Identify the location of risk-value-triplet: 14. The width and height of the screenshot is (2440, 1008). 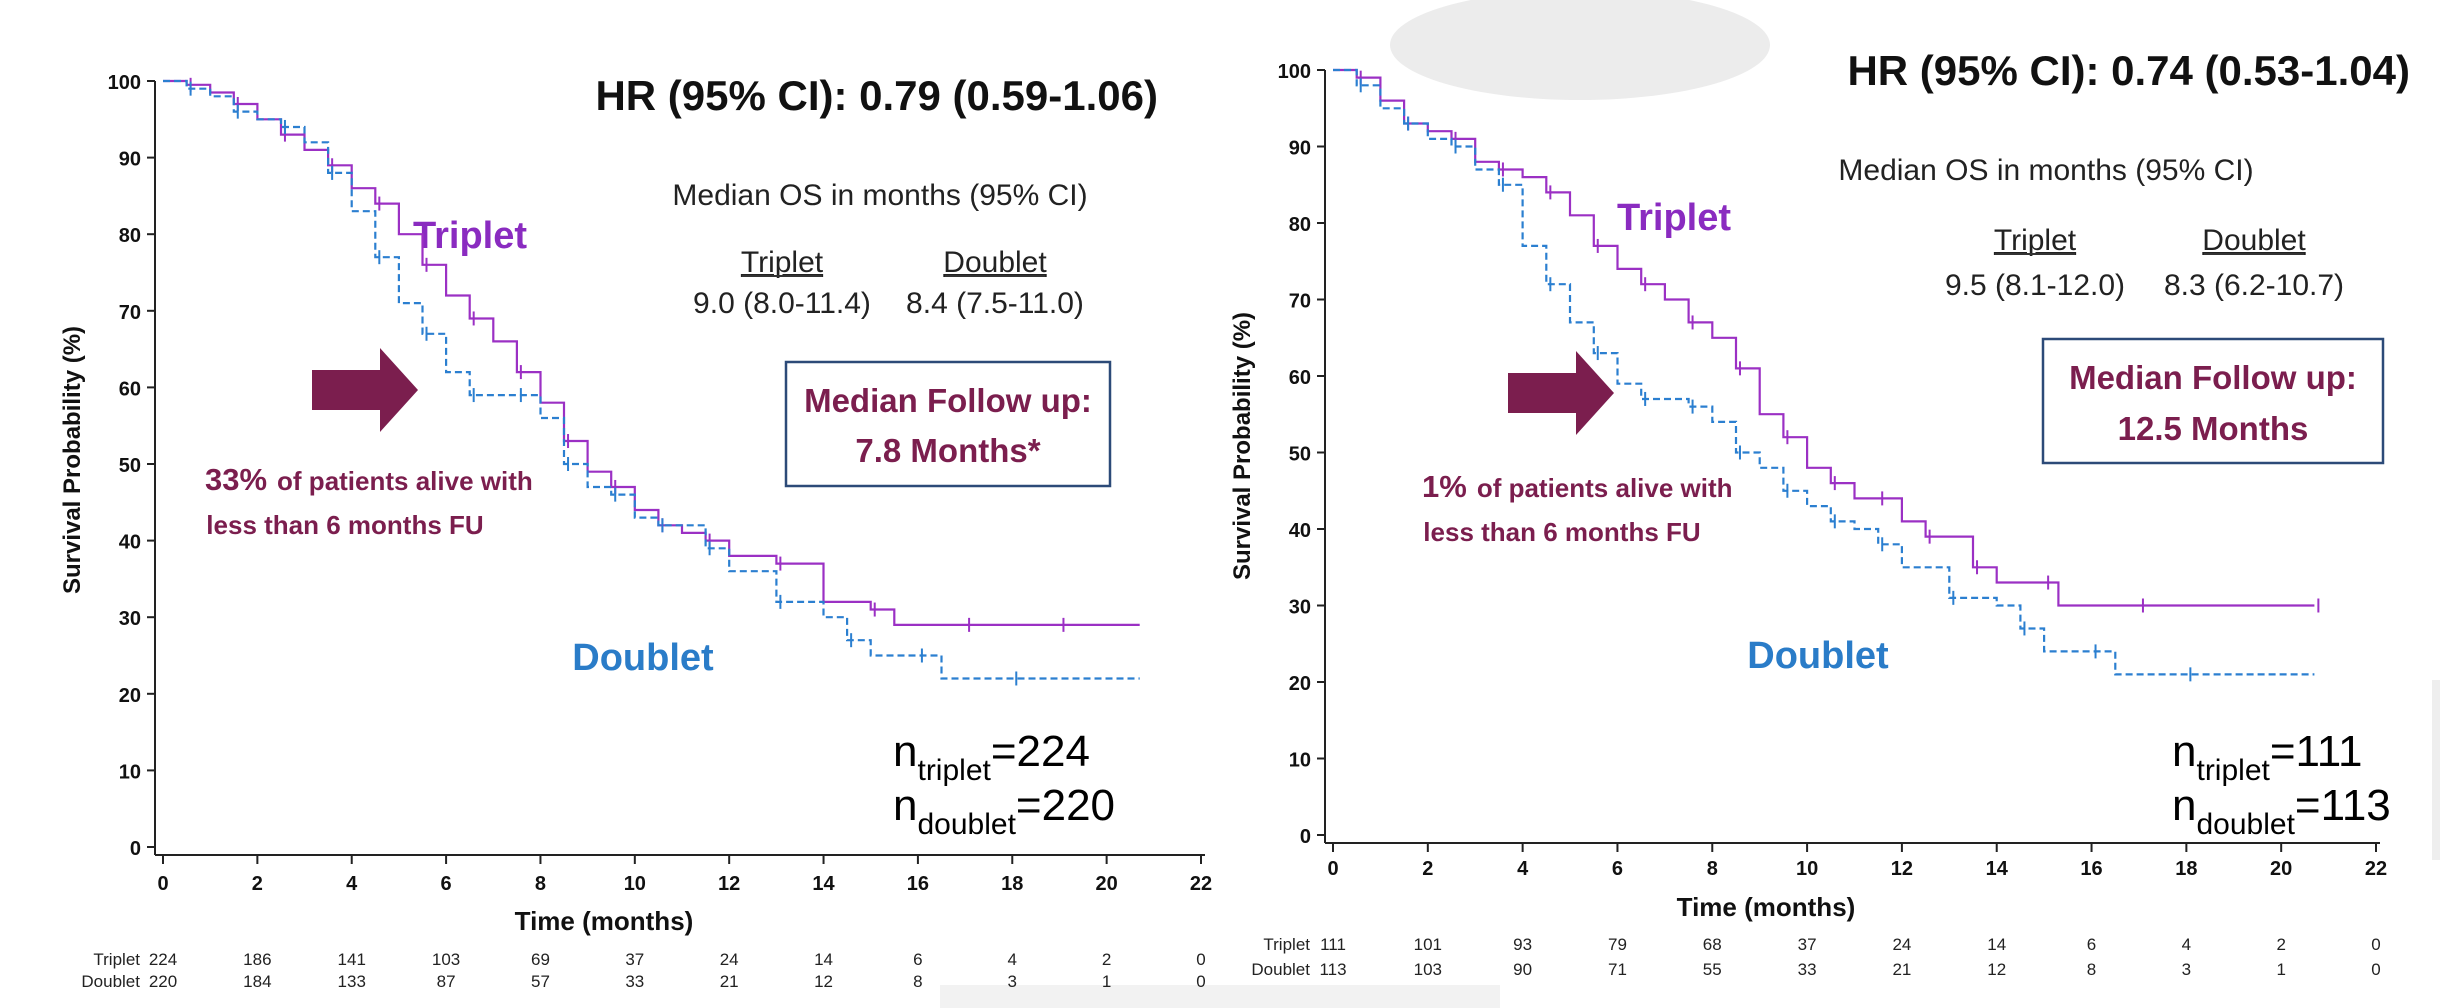
(1996, 944).